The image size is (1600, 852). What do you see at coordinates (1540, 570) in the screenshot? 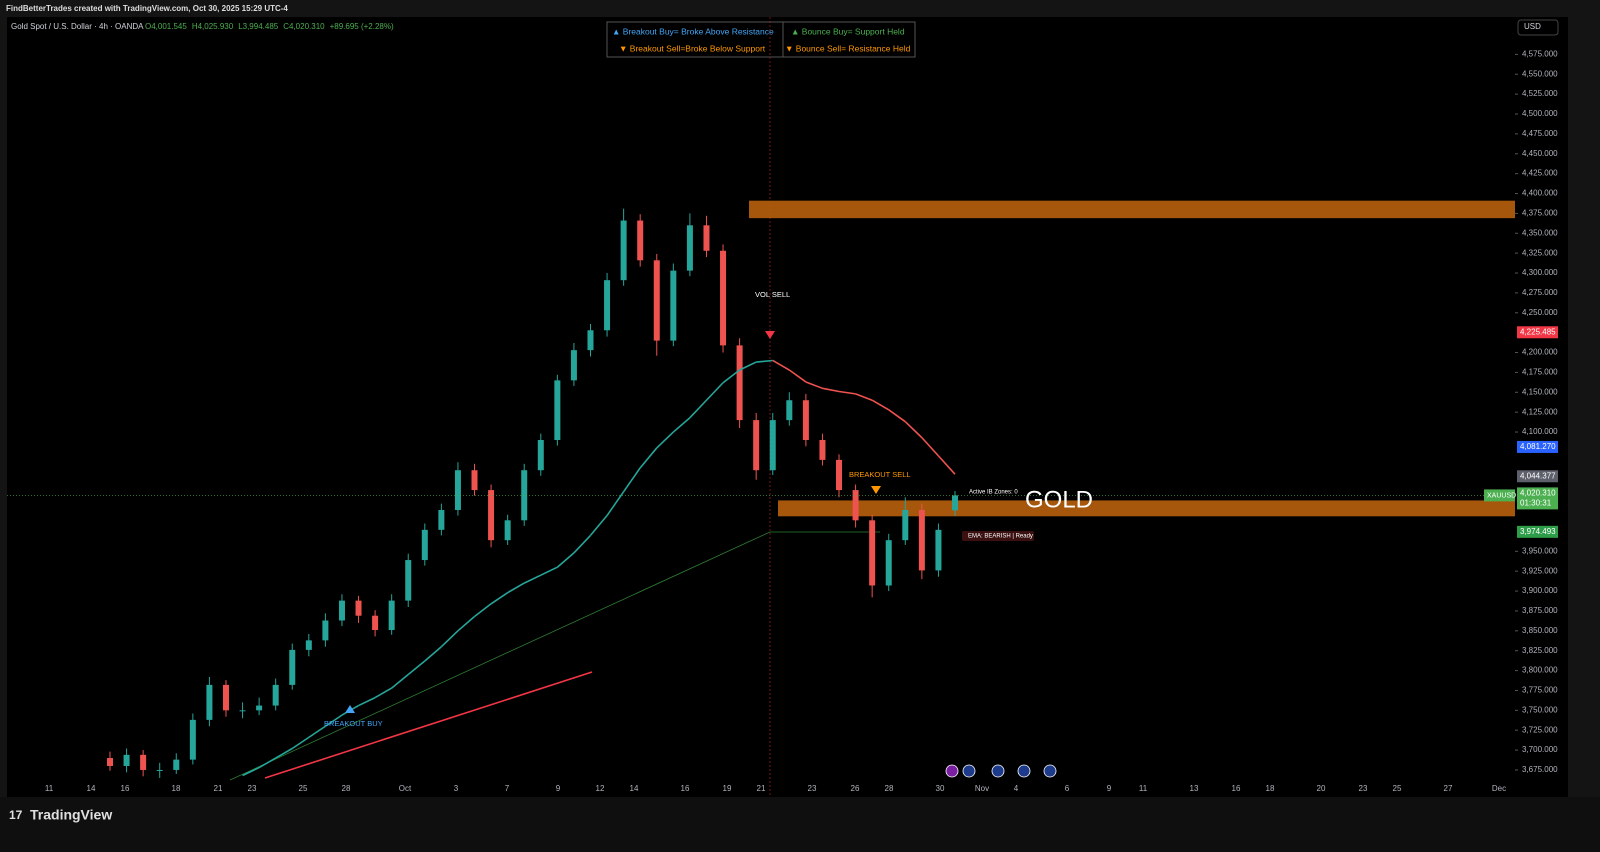
I see `y-tick-label: 3,925.000` at bounding box center [1540, 570].